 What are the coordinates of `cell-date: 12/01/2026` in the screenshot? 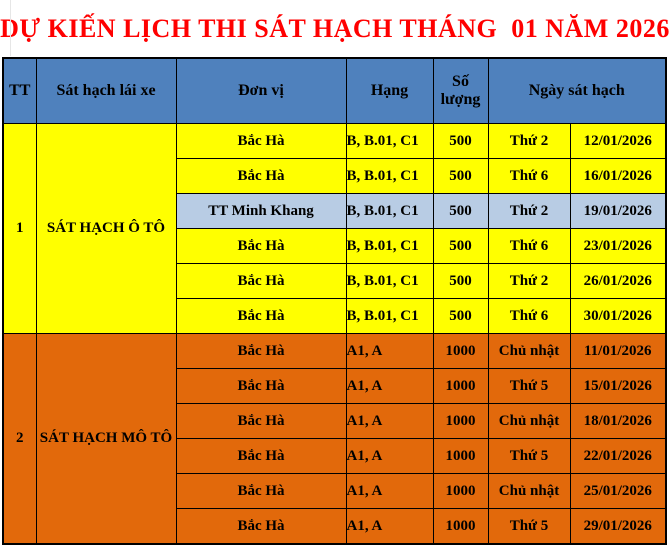 It's located at (618, 141).